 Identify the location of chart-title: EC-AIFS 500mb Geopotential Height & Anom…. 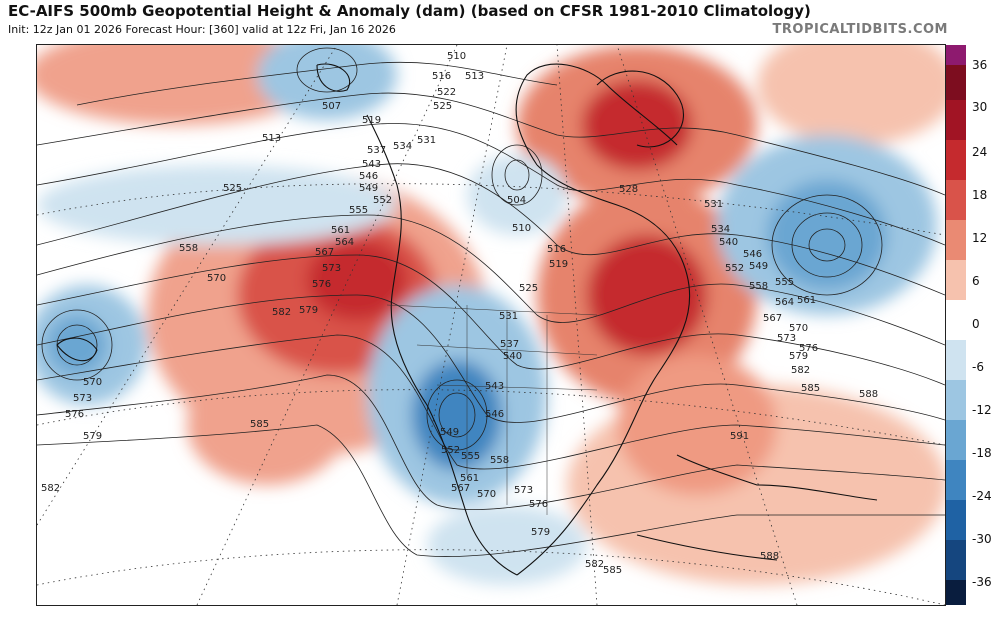
(409, 11).